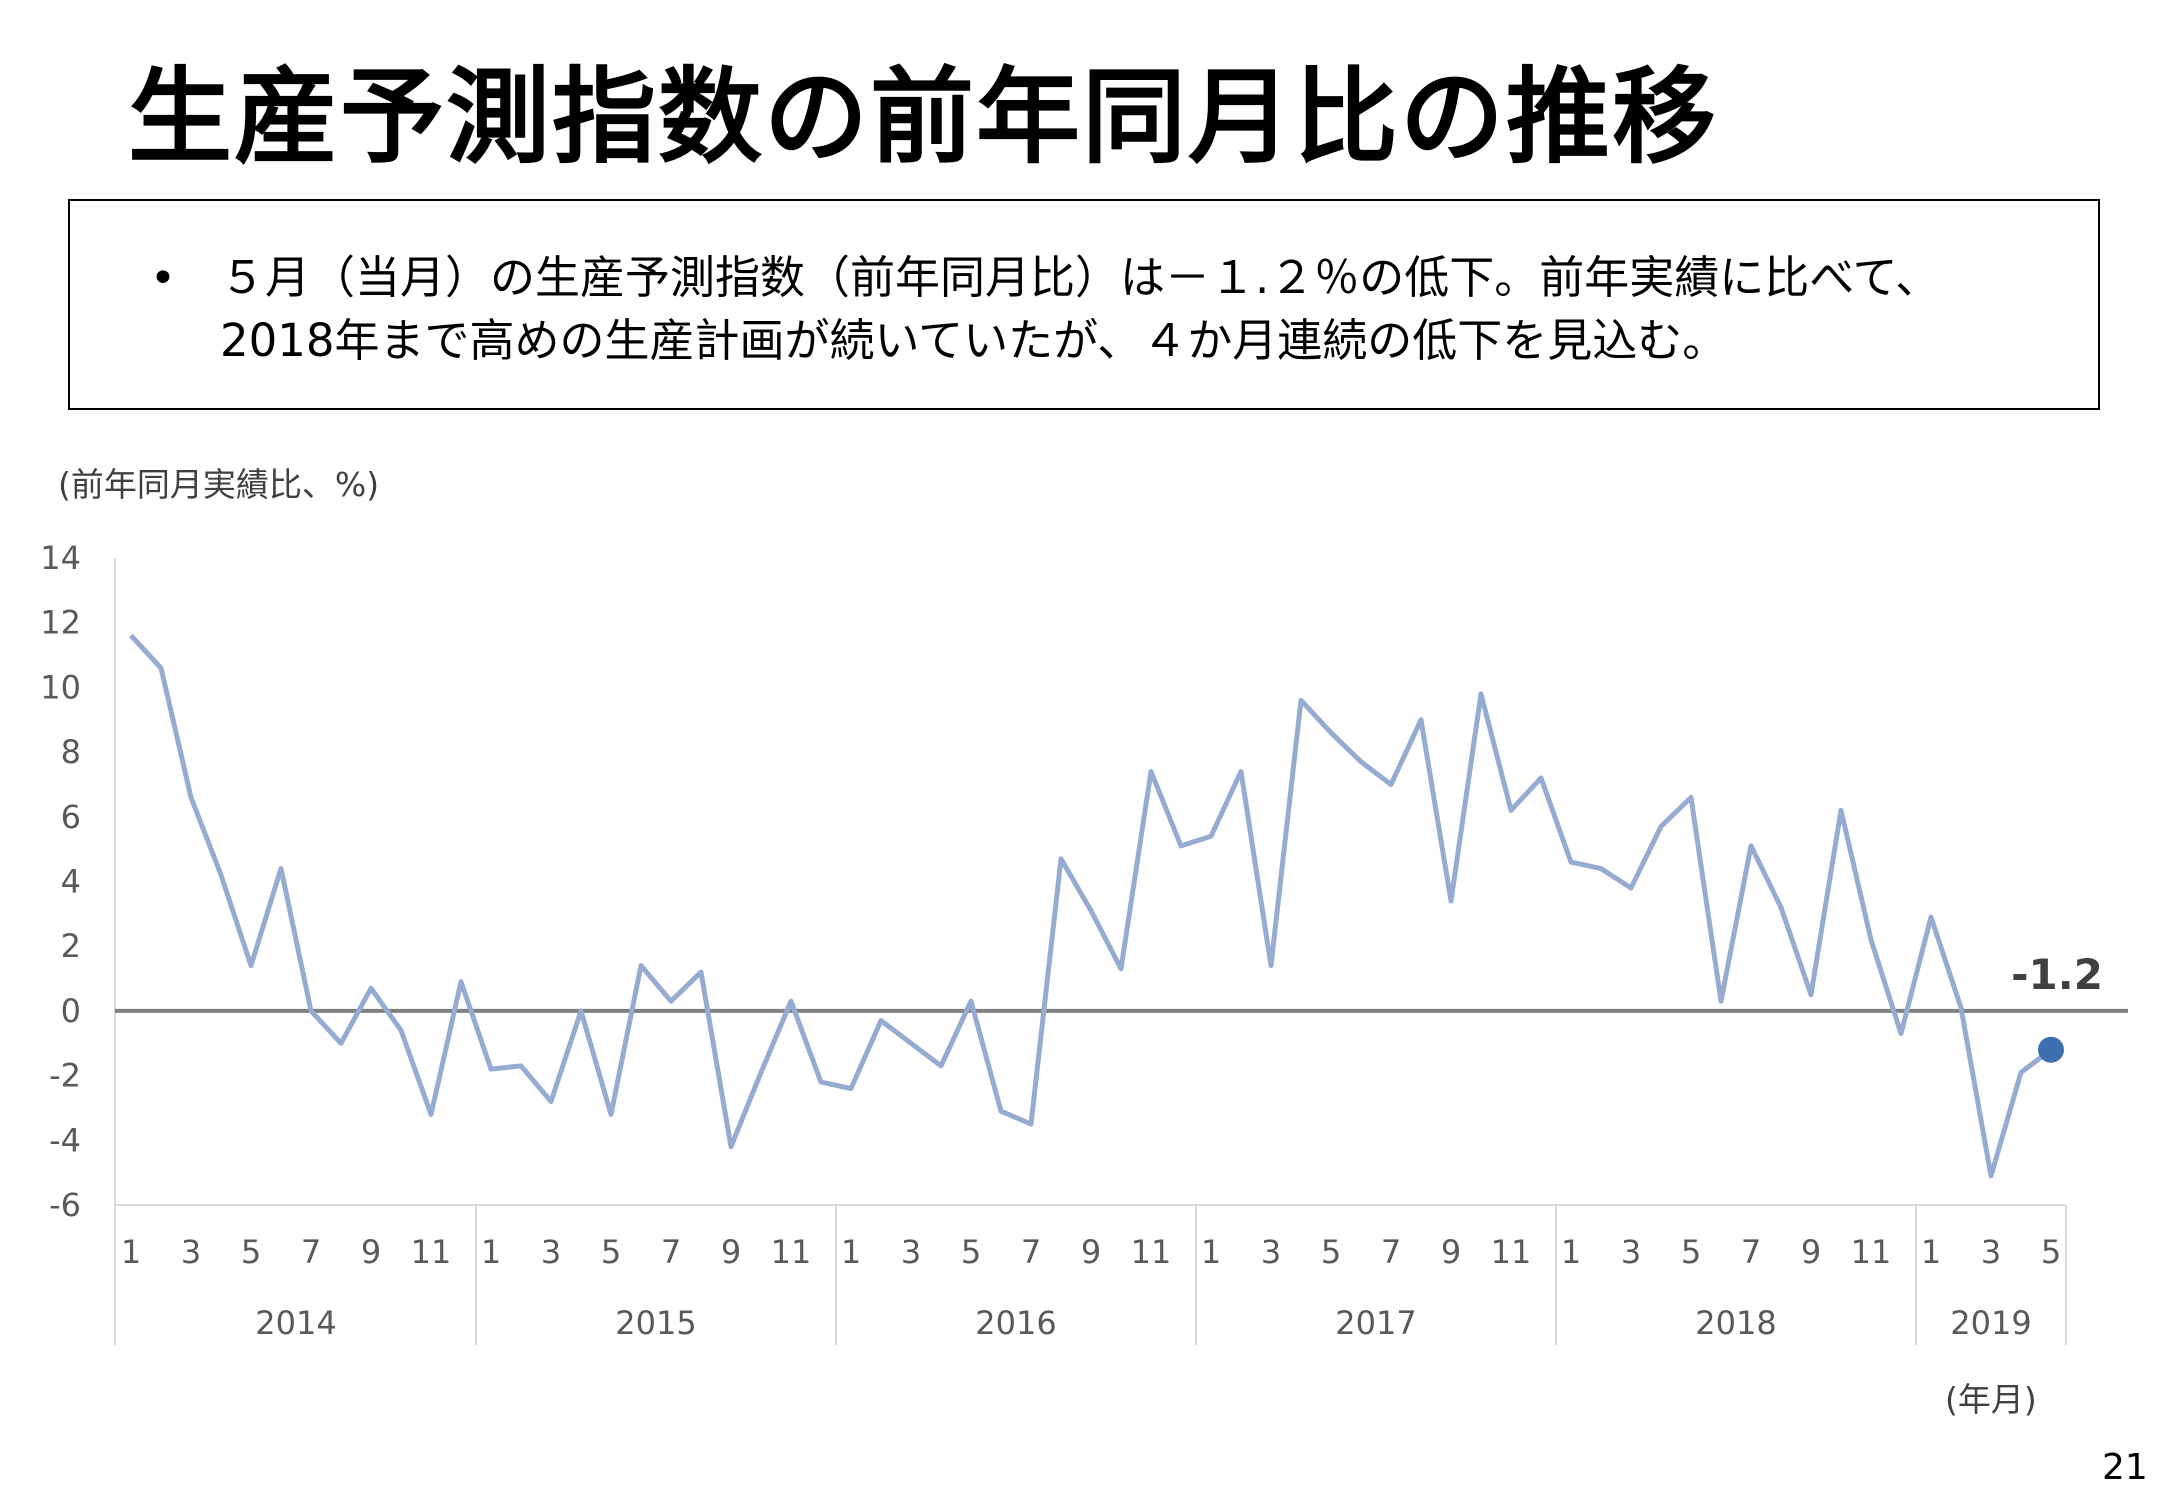 This screenshot has width=2167, height=1500. Describe the element at coordinates (923, 117) in the screenshot. I see `page-title: 生産予測指数の前年同月比の推移` at that location.